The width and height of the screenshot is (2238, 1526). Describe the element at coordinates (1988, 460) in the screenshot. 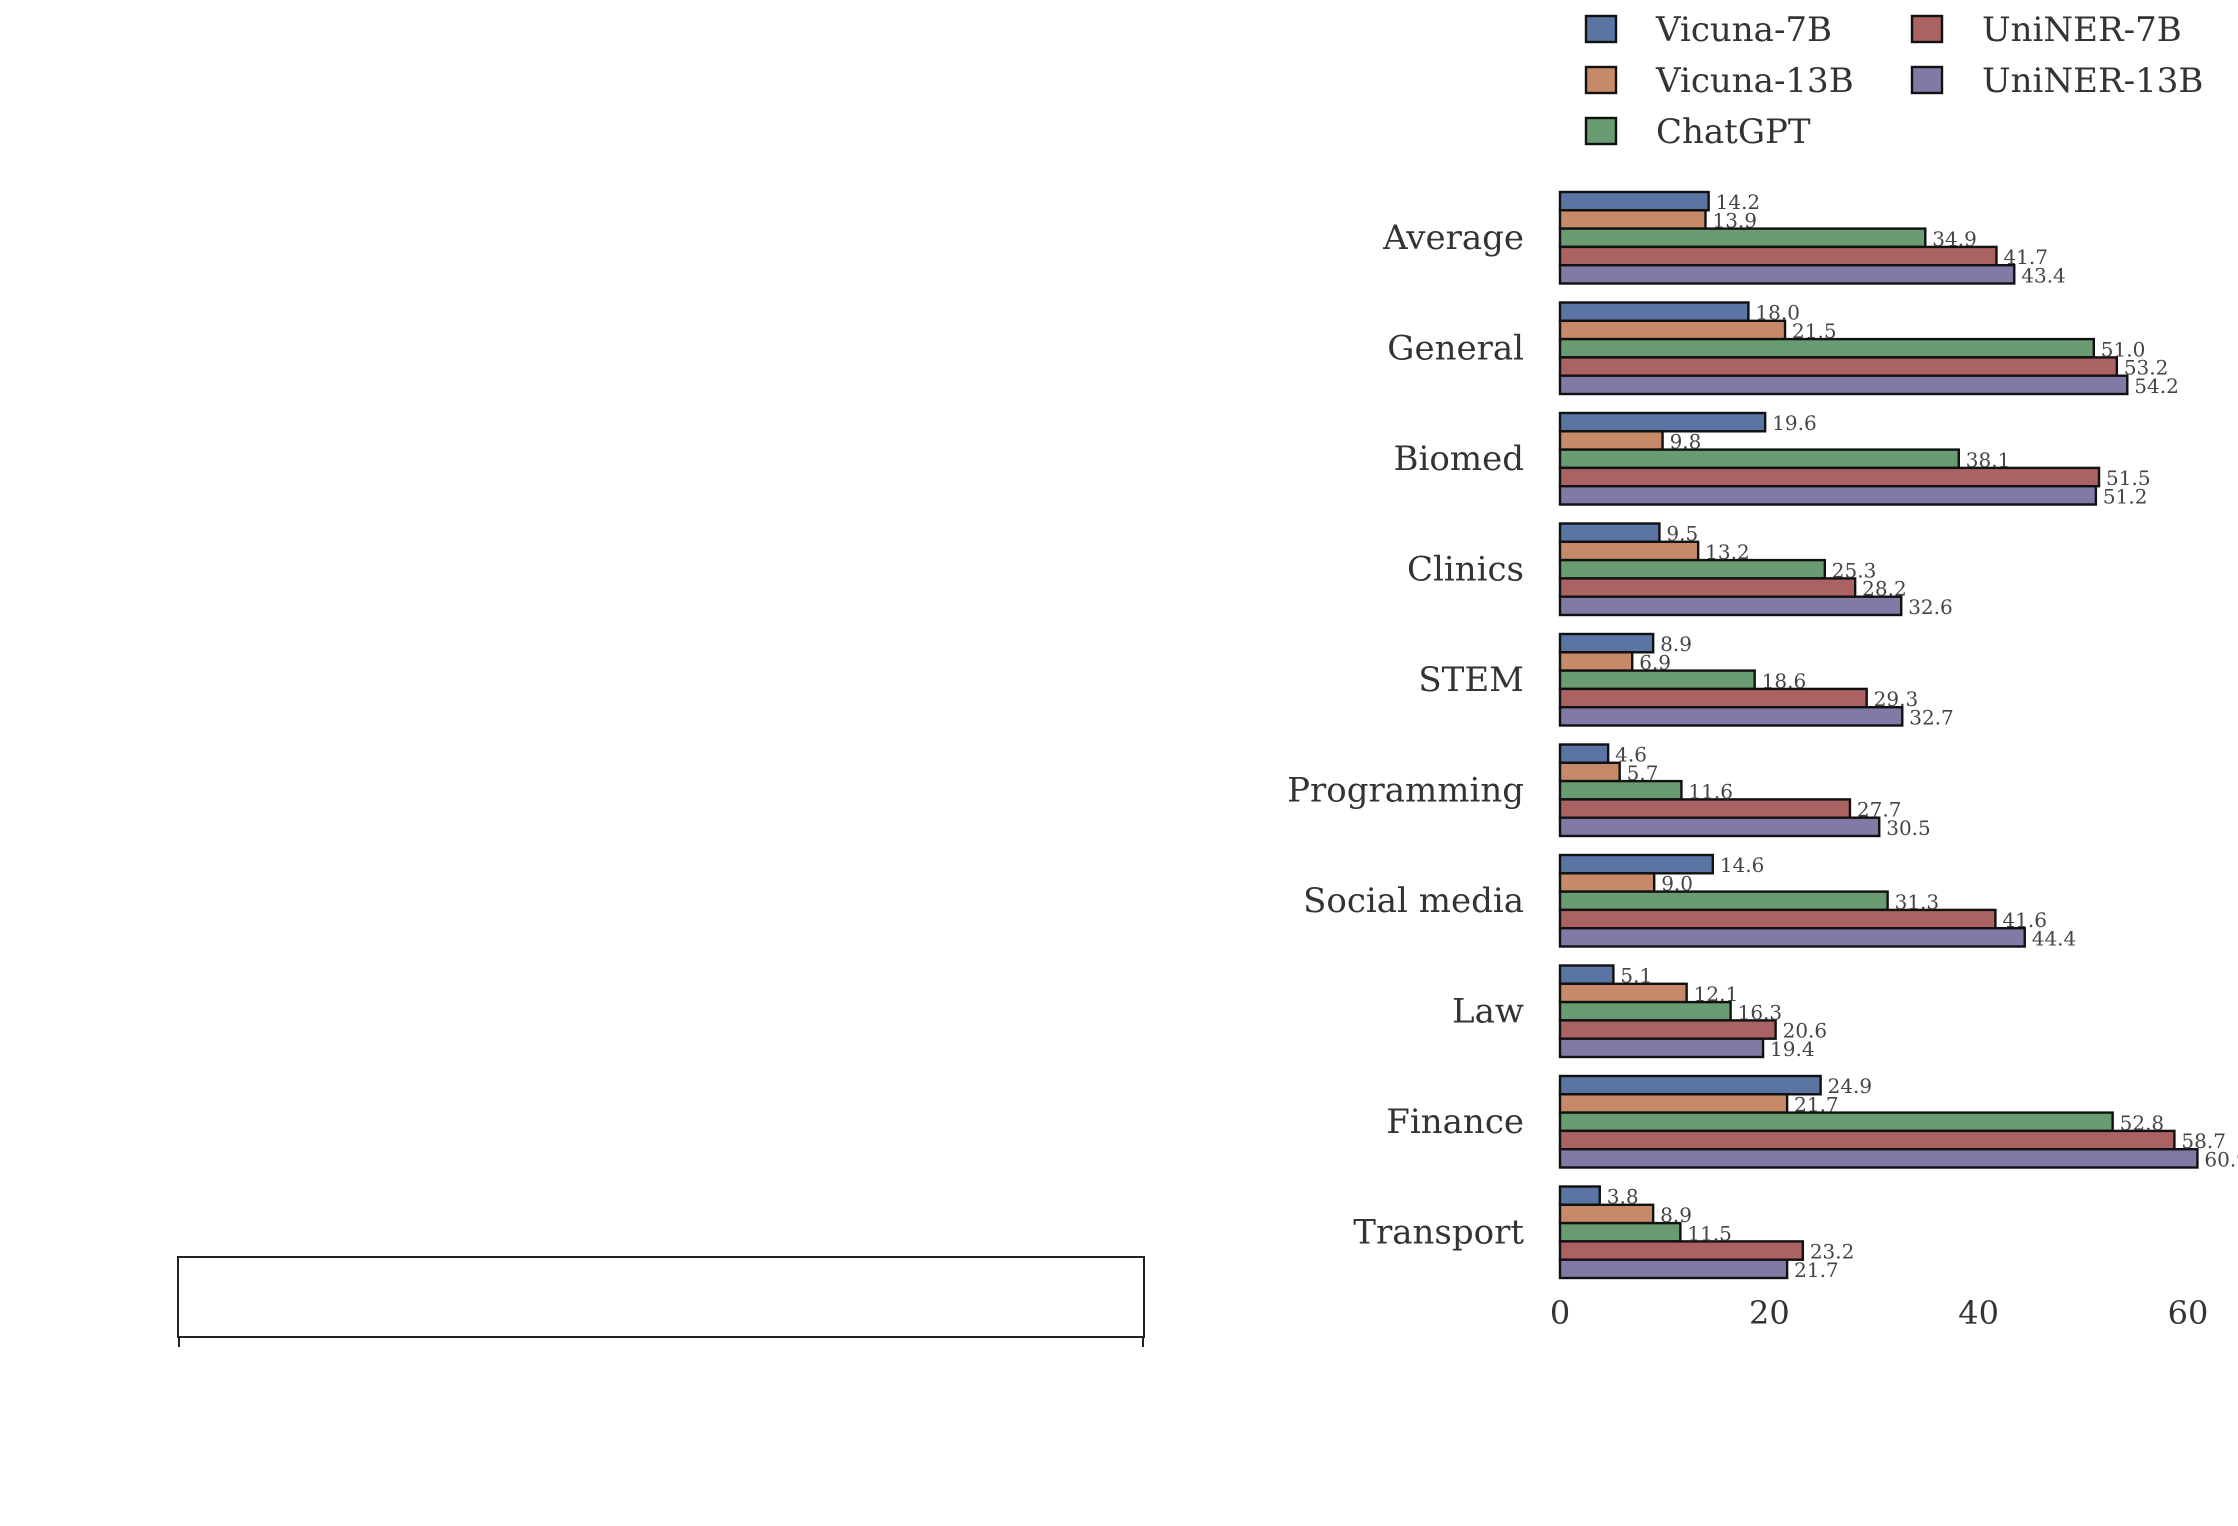

I see `value-label-biomed-chatgpt: 38.1` at that location.